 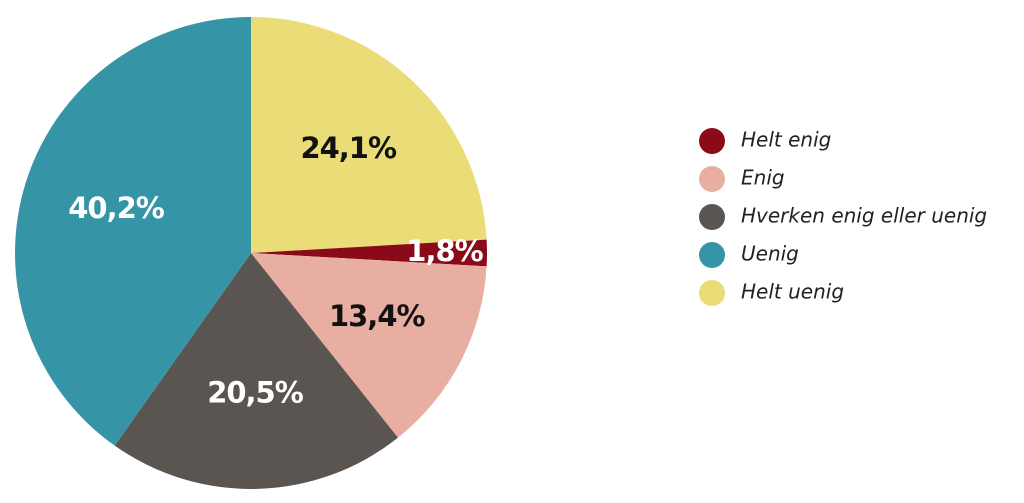 What do you see at coordinates (792, 292) in the screenshot?
I see `legend-label: Helt uenig` at bounding box center [792, 292].